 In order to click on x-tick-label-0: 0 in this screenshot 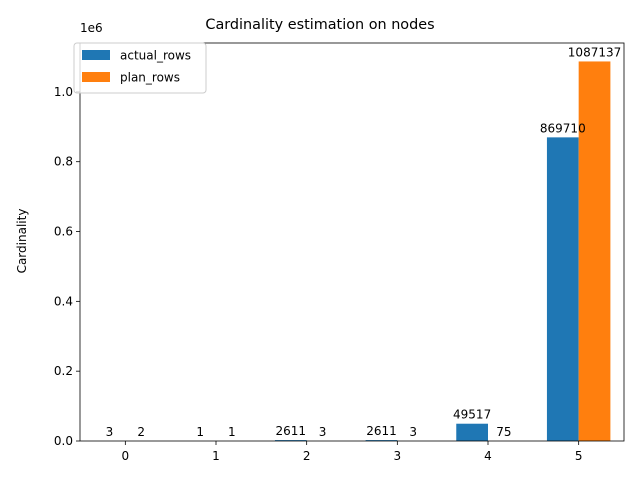, I will do `click(126, 456)`.